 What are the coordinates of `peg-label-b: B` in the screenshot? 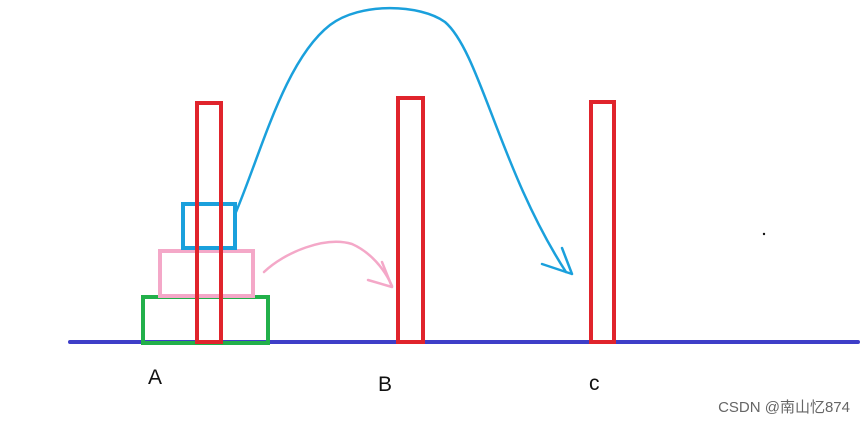 It's located at (385, 384).